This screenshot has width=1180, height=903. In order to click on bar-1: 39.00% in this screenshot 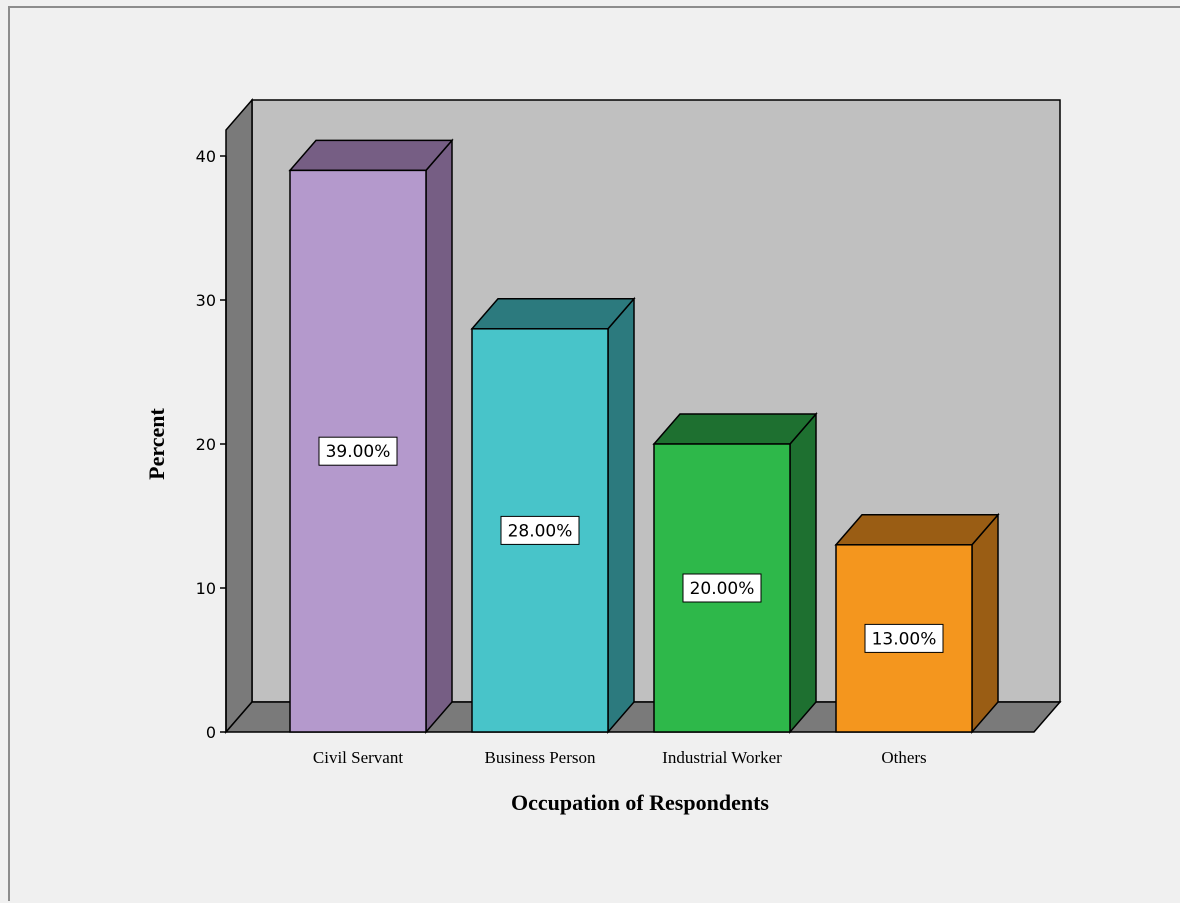, I will do `click(371, 436)`.